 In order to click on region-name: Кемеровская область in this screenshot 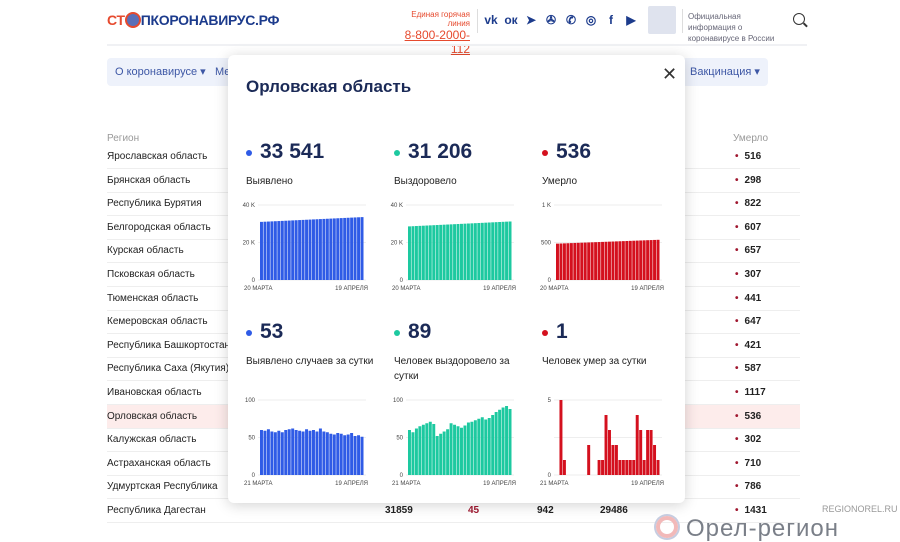, I will do `click(157, 322)`.